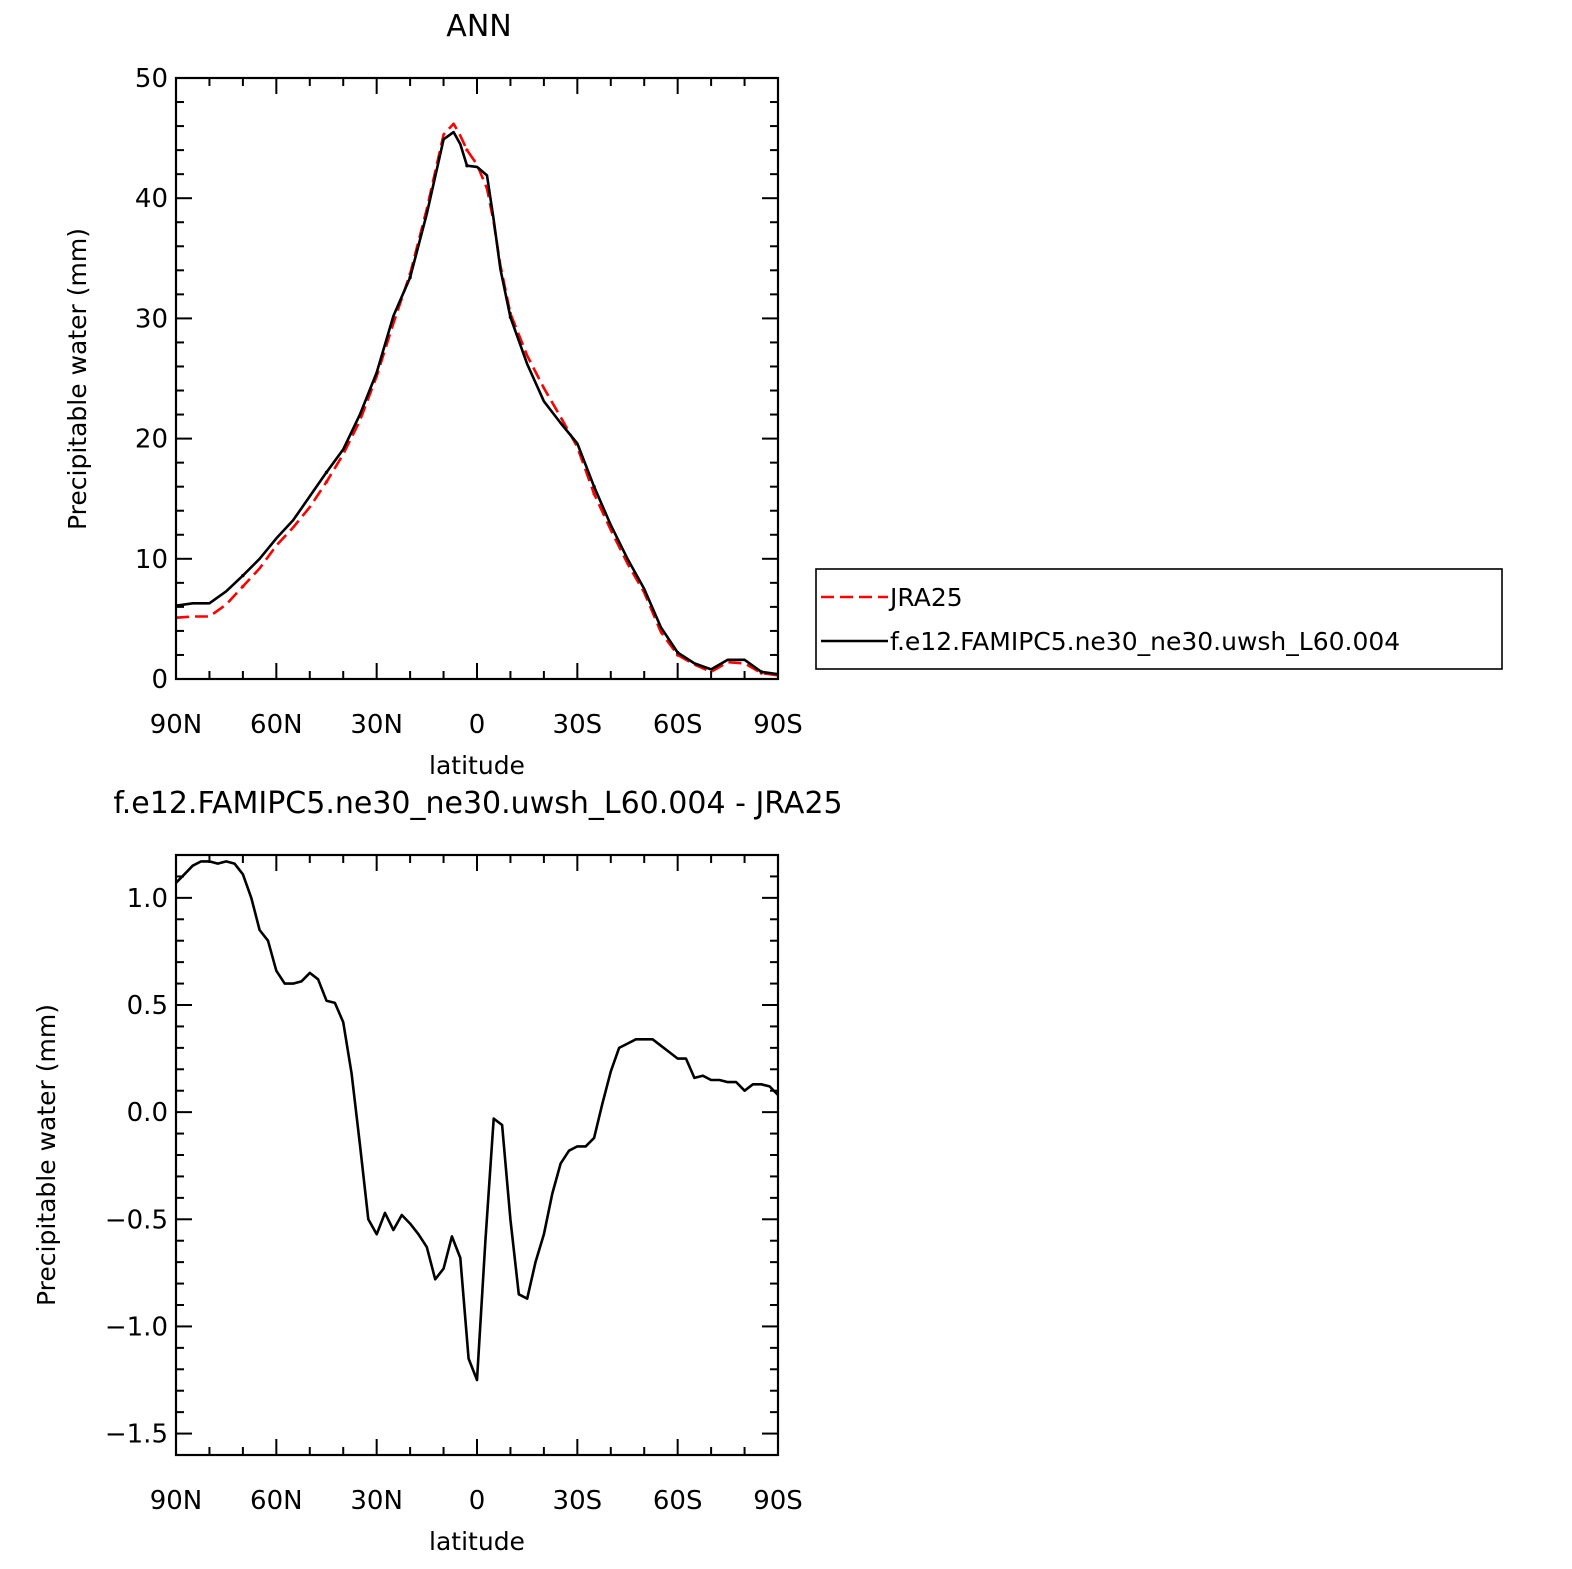 The width and height of the screenshot is (1572, 1569). I want to click on bottom-plot-frame, so click(477, 1155).